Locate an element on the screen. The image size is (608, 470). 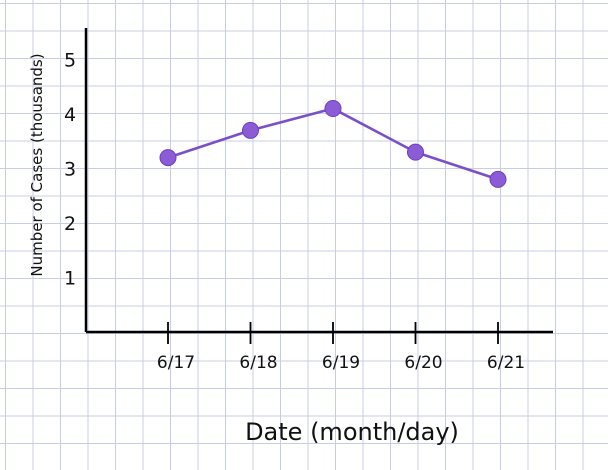
series is located at coordinates (333, 144).